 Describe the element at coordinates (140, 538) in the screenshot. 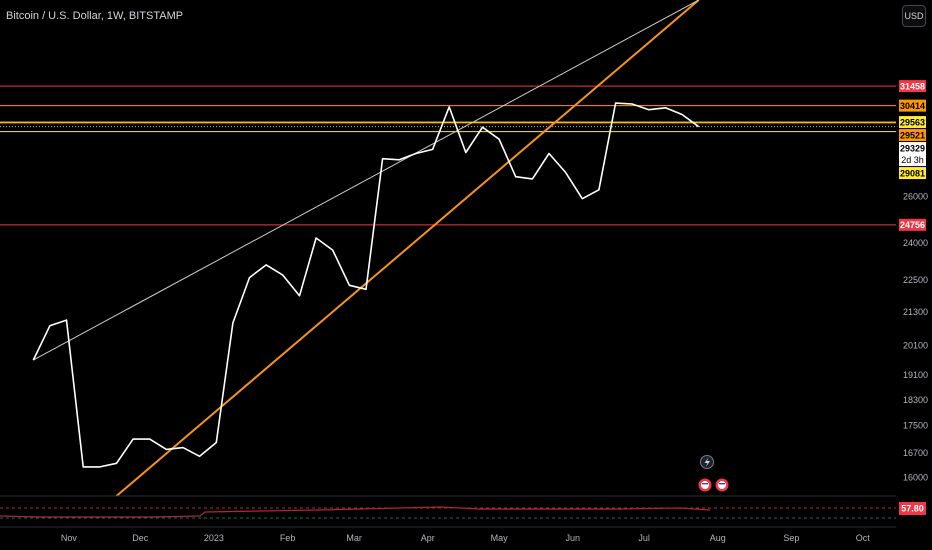

I see `x-tick-label: Dec` at that location.